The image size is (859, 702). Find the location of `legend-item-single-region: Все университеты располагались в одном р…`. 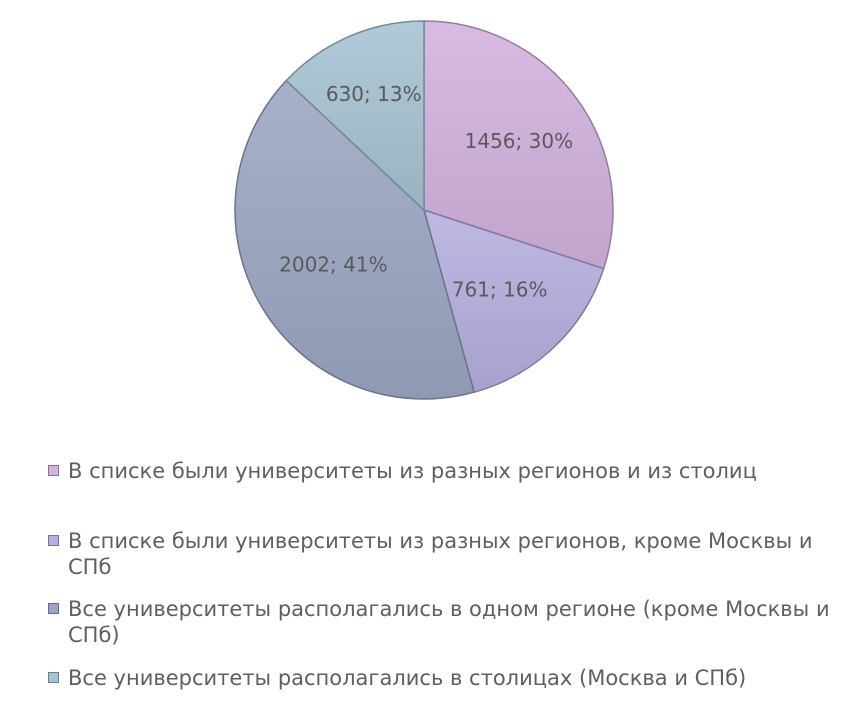

legend-item-single-region: Все университеты располагались в одном р… is located at coordinates (441, 622).